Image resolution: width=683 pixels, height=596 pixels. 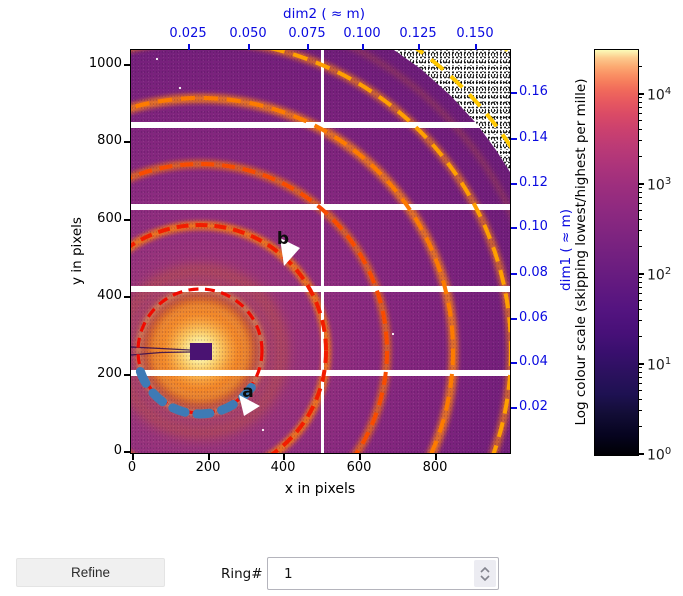 What do you see at coordinates (117, 450) in the screenshot?
I see `y-axis-tick-label: 0` at bounding box center [117, 450].